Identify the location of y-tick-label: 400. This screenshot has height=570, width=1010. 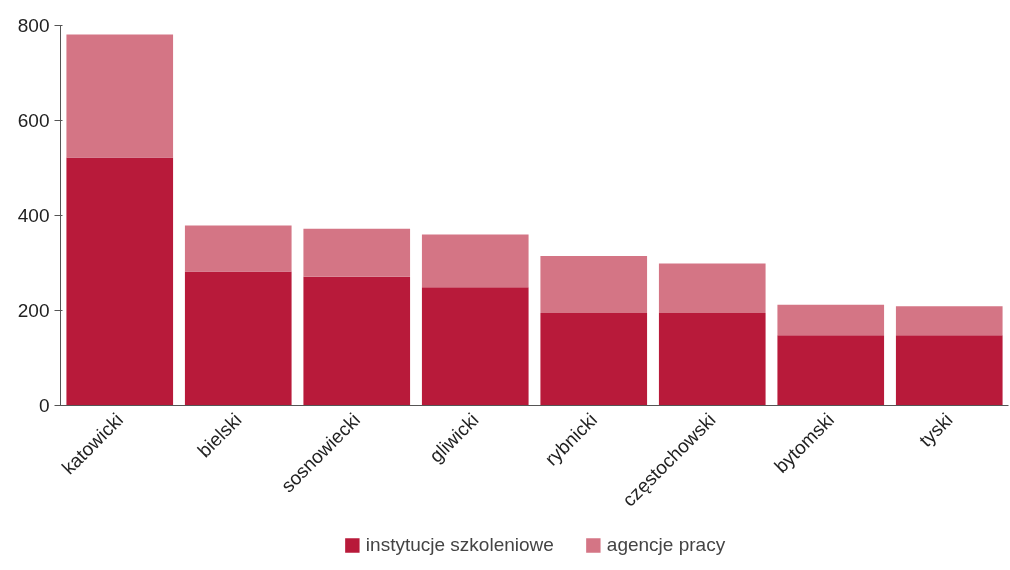
(33, 215).